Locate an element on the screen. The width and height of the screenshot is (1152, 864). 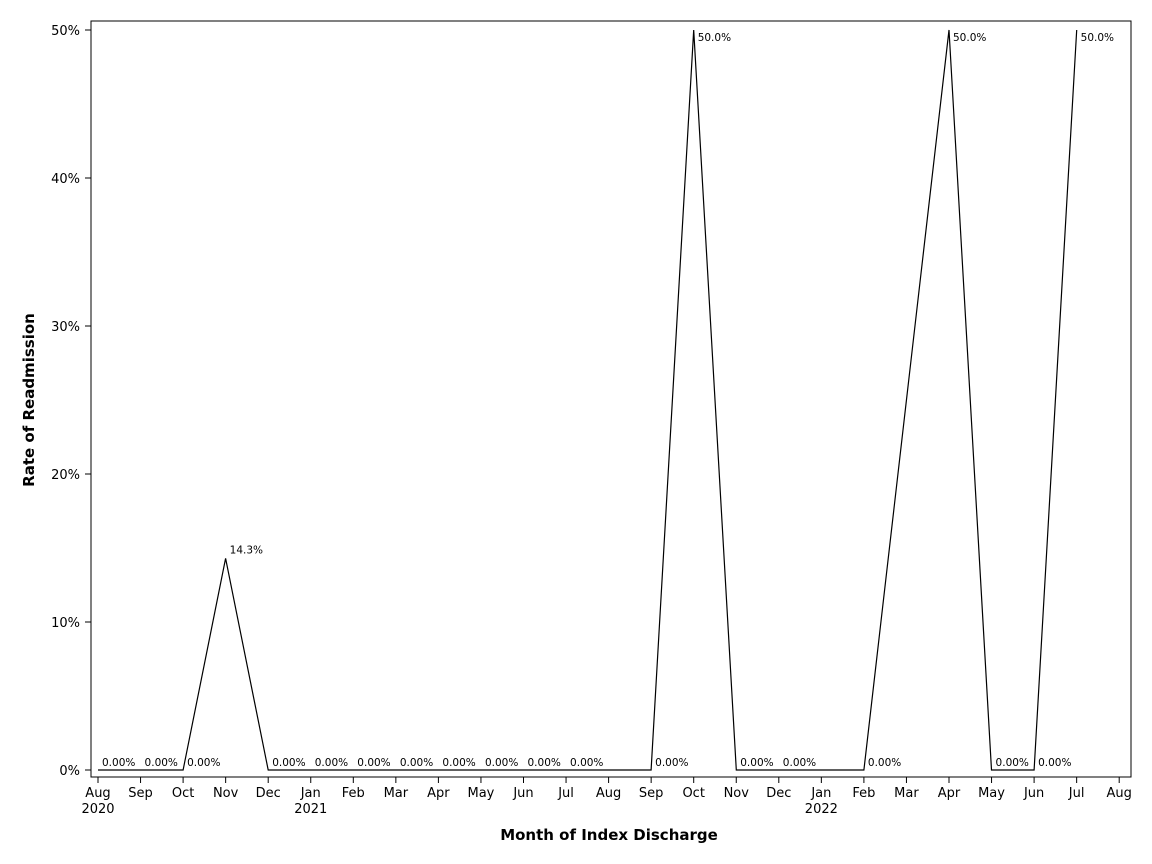
y-tick-label: 30% is located at coordinates (65, 327).